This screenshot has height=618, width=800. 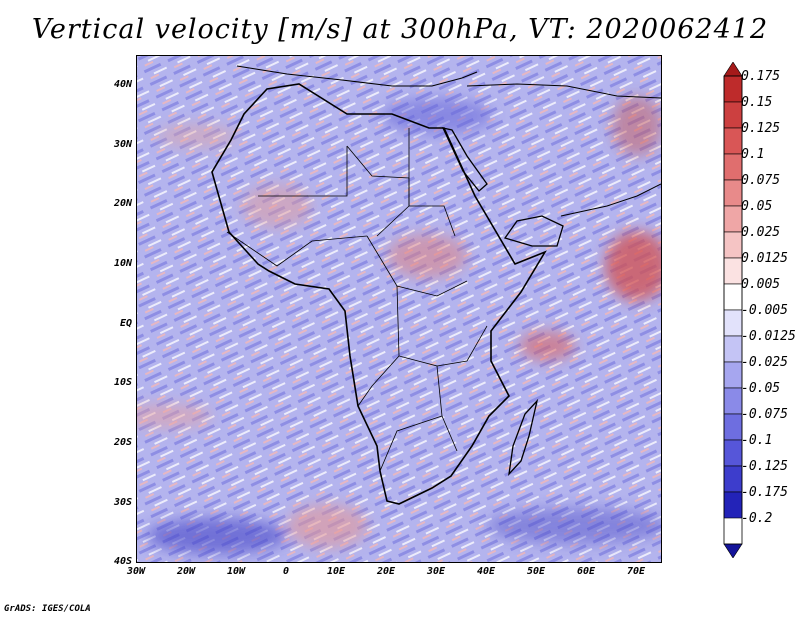 What do you see at coordinates (757, 102) in the screenshot?
I see `colorbar-label: 0.15` at bounding box center [757, 102].